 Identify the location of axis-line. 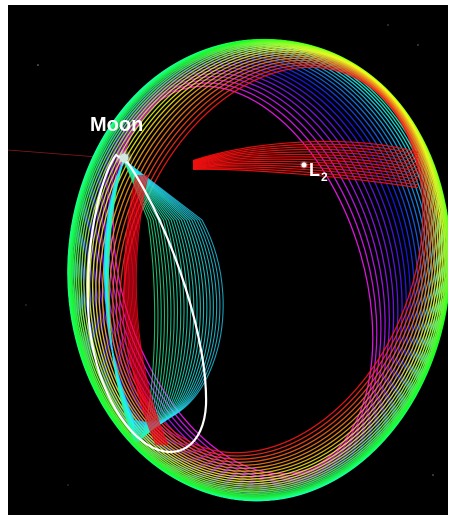
(53, 153).